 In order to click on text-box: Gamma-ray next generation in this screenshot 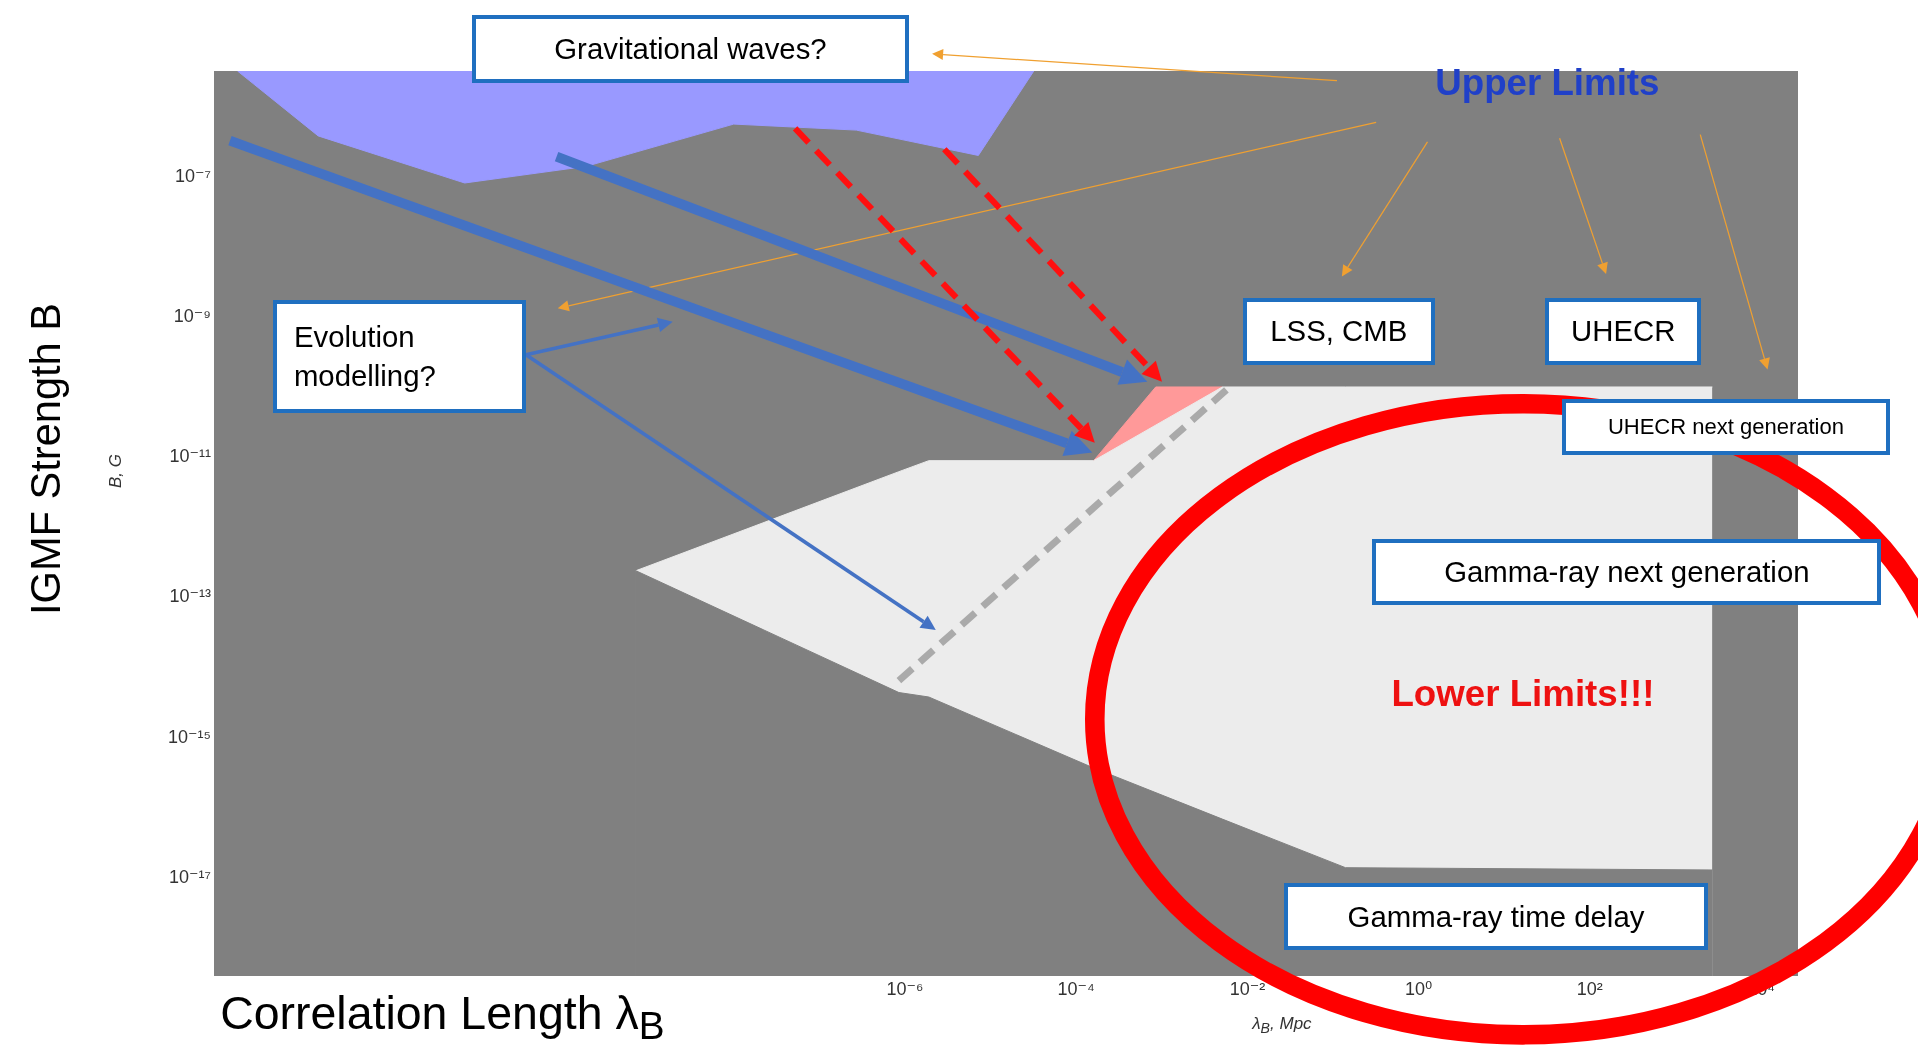, I will do `click(1627, 572)`.